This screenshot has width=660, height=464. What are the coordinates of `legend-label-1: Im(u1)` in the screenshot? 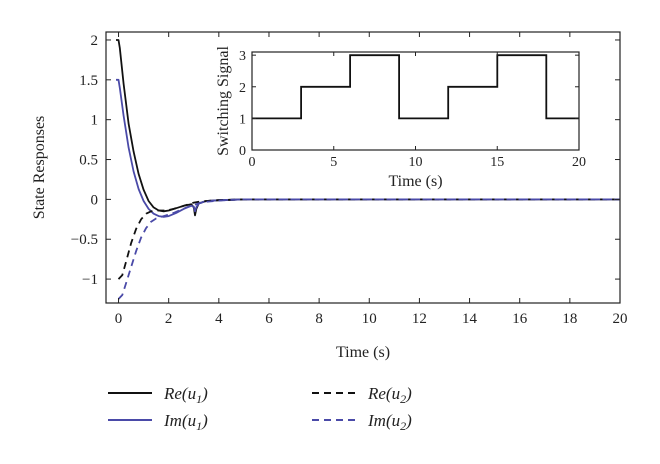 It's located at (185, 422).